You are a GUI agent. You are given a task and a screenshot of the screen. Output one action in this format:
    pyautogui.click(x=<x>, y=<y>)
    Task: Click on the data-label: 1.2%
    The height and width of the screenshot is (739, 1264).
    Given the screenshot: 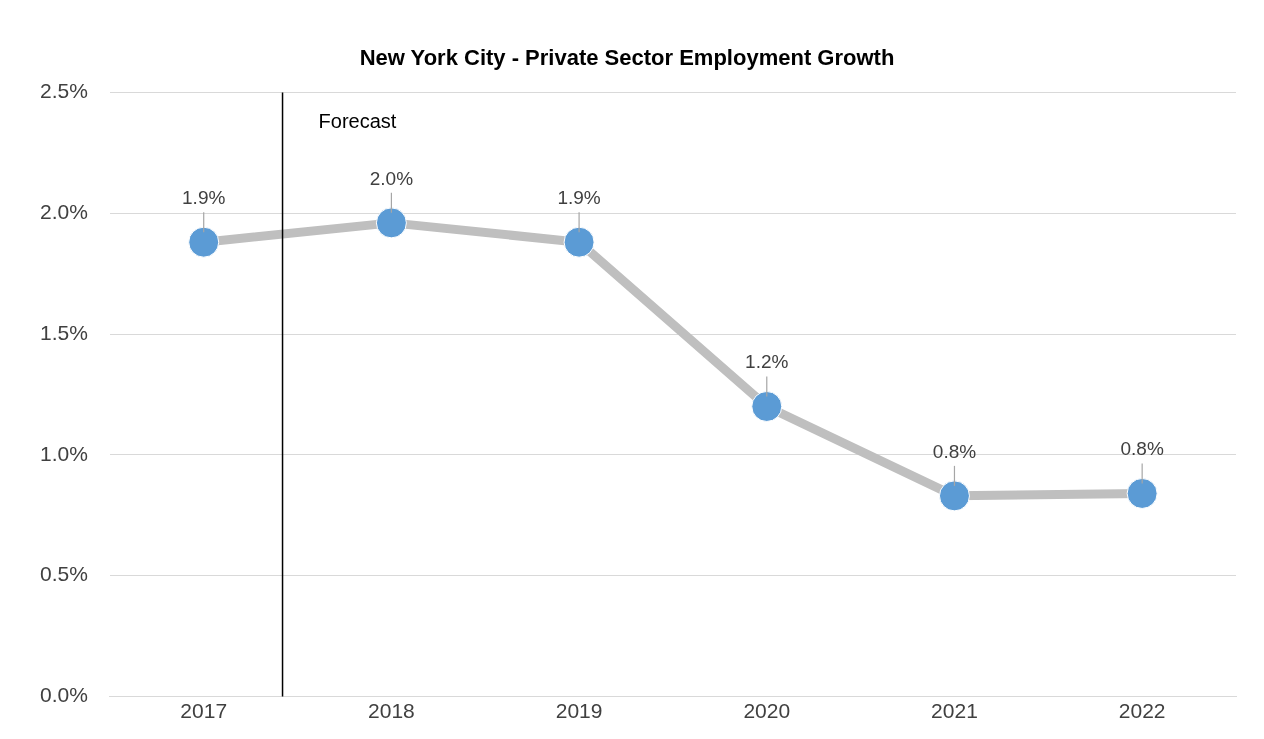 What is the action you would take?
    pyautogui.click(x=767, y=362)
    